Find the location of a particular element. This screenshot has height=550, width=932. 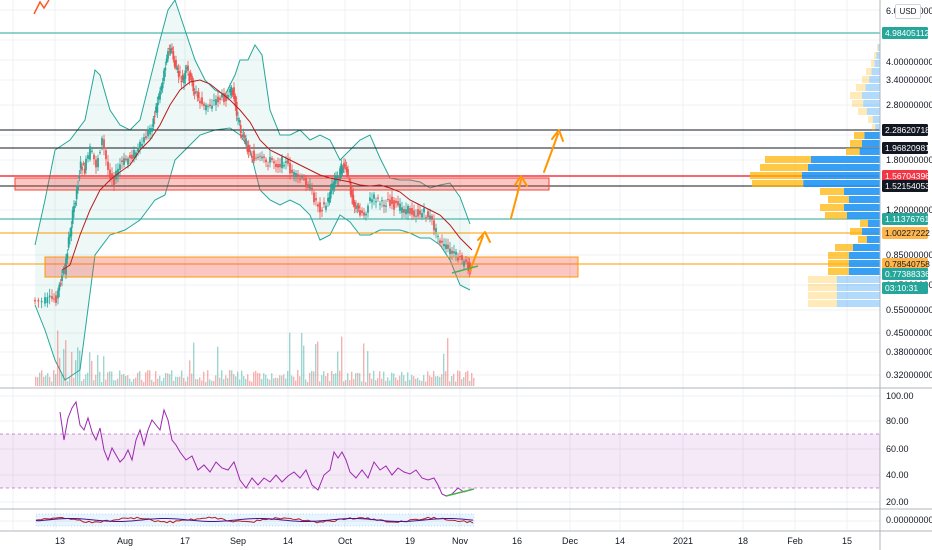

rsi-divergence-line is located at coordinates (460, 492).